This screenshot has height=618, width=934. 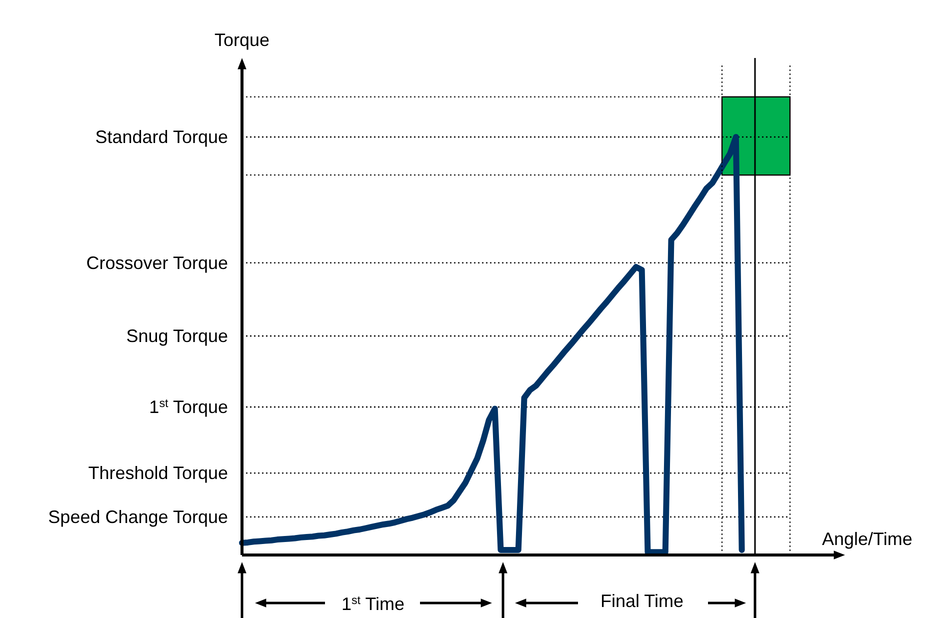 What do you see at coordinates (867, 539) in the screenshot?
I see `x-axis-title: Angle/Time` at bounding box center [867, 539].